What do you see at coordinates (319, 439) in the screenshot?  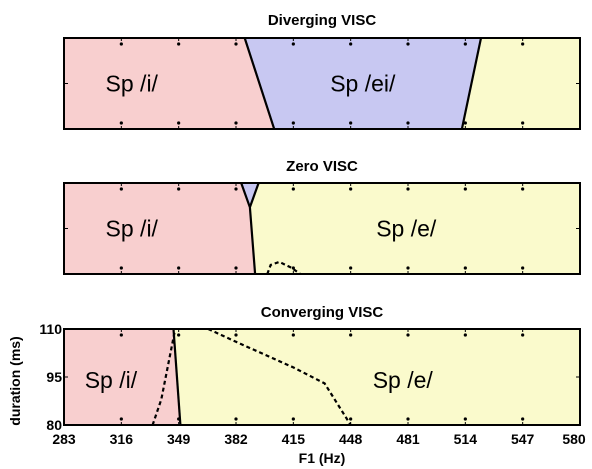 I see `x-tick-labels: 283 316 349 382 415 448 481 514 547 580` at bounding box center [319, 439].